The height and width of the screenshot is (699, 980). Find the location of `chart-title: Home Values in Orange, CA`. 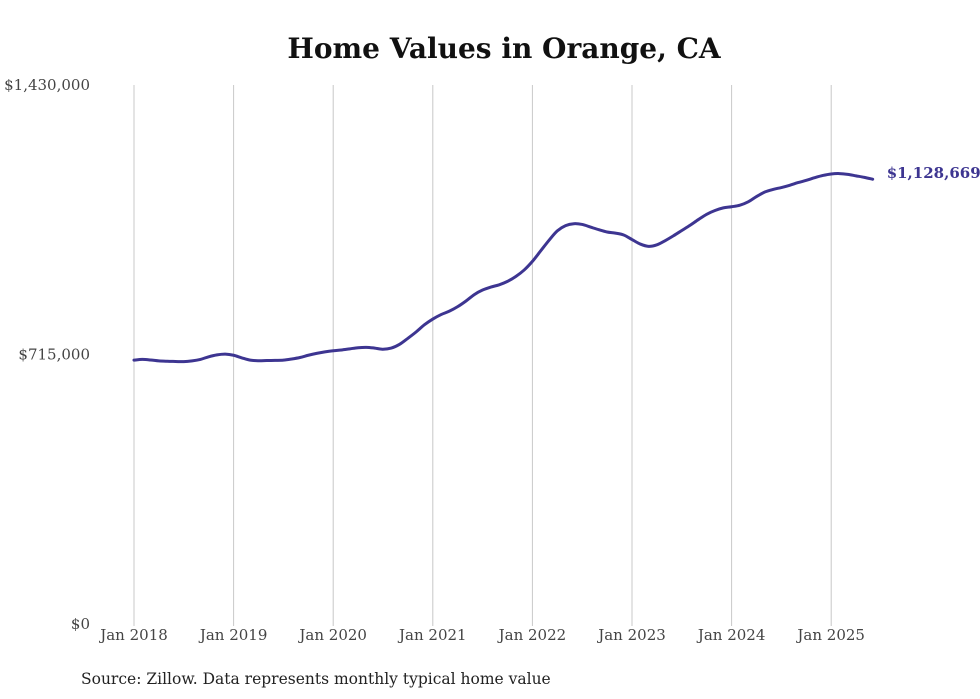

chart-title: Home Values in Orange, CA is located at coordinates (504, 48).